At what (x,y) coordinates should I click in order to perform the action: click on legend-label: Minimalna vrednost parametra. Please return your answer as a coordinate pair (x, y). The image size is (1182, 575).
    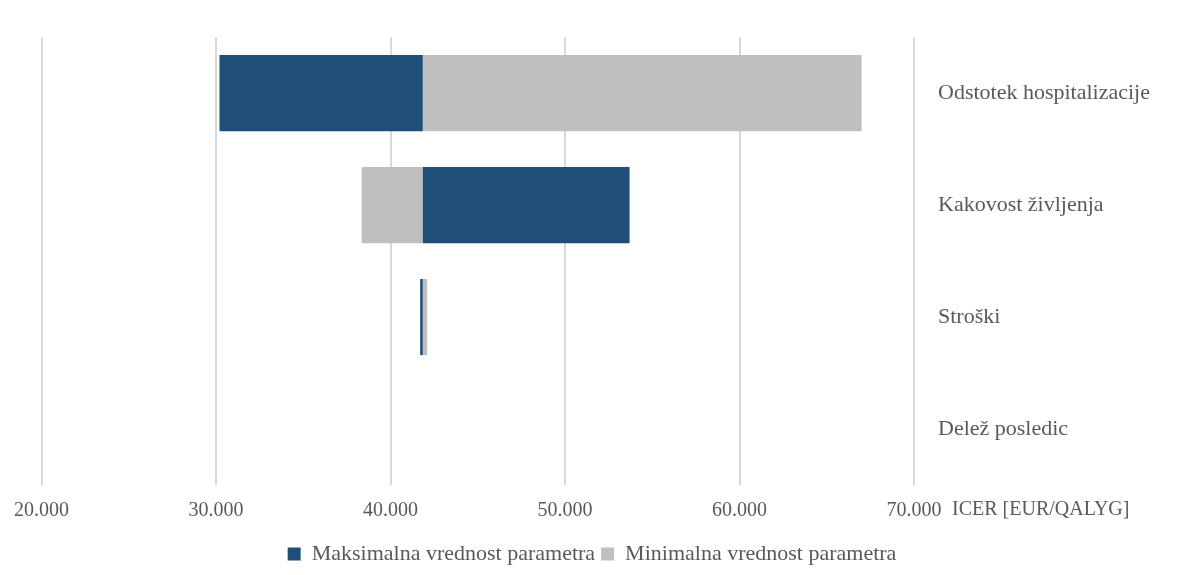
    Looking at the image, I should click on (761, 552).